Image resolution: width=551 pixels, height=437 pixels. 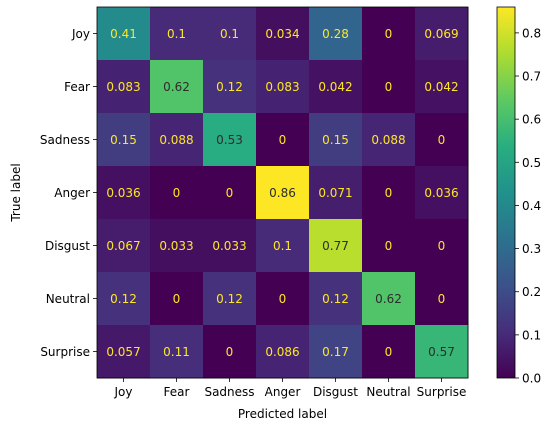 I want to click on x-tick-label: Fear, so click(x=177, y=392).